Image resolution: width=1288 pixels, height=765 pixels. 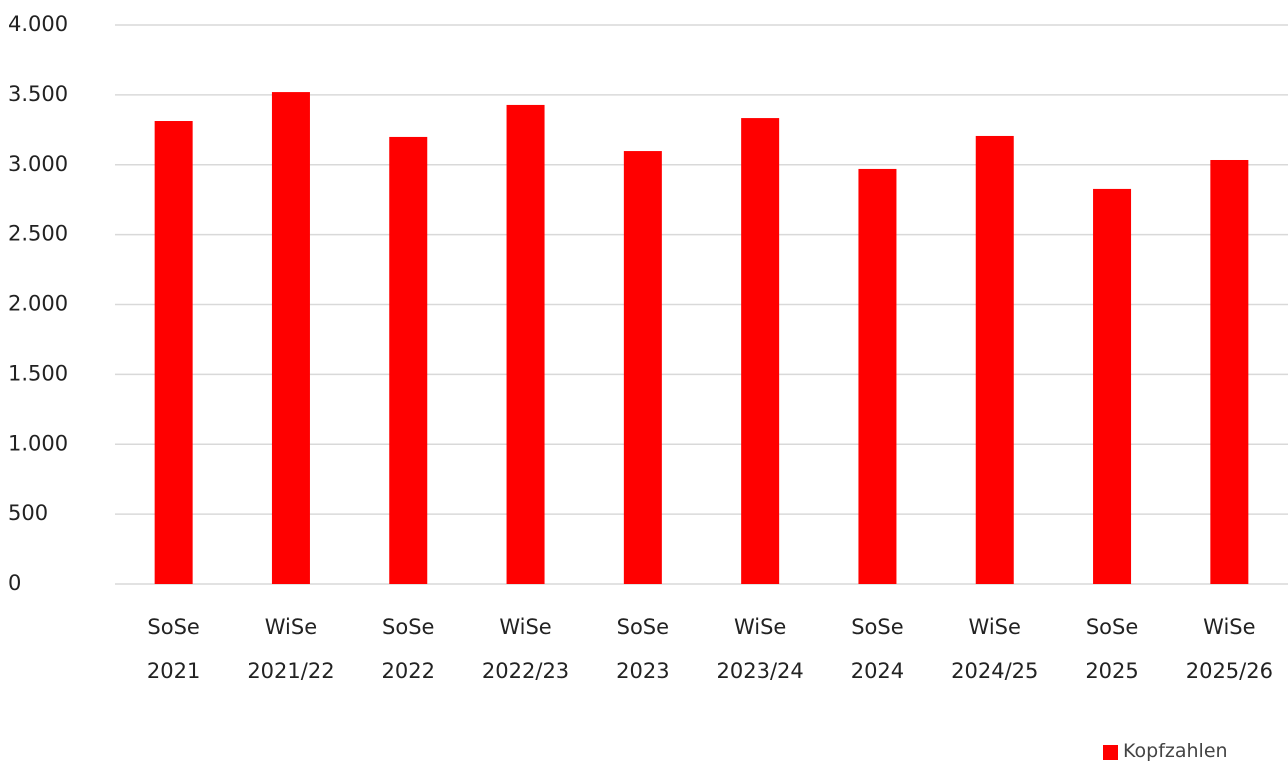 I want to click on x-tick-label: WiSe 2025/26, so click(x=1229, y=649).